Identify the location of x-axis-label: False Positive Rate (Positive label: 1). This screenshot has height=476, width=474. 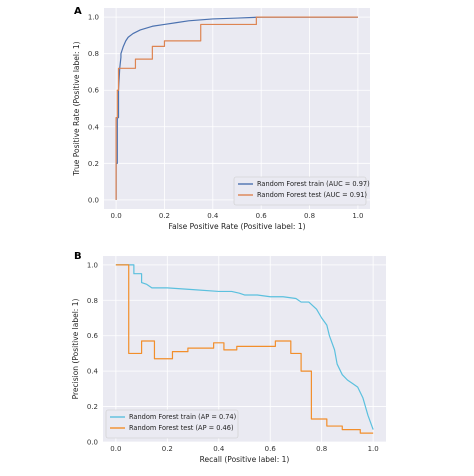
(236, 226).